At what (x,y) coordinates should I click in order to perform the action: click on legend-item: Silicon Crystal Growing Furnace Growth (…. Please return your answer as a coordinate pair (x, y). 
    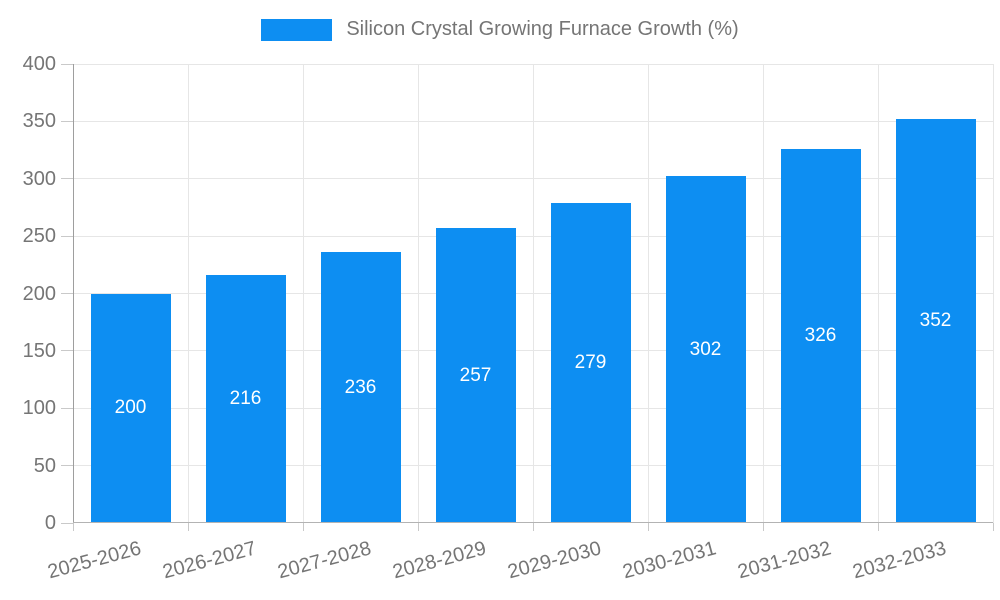
    Looking at the image, I should click on (500, 29).